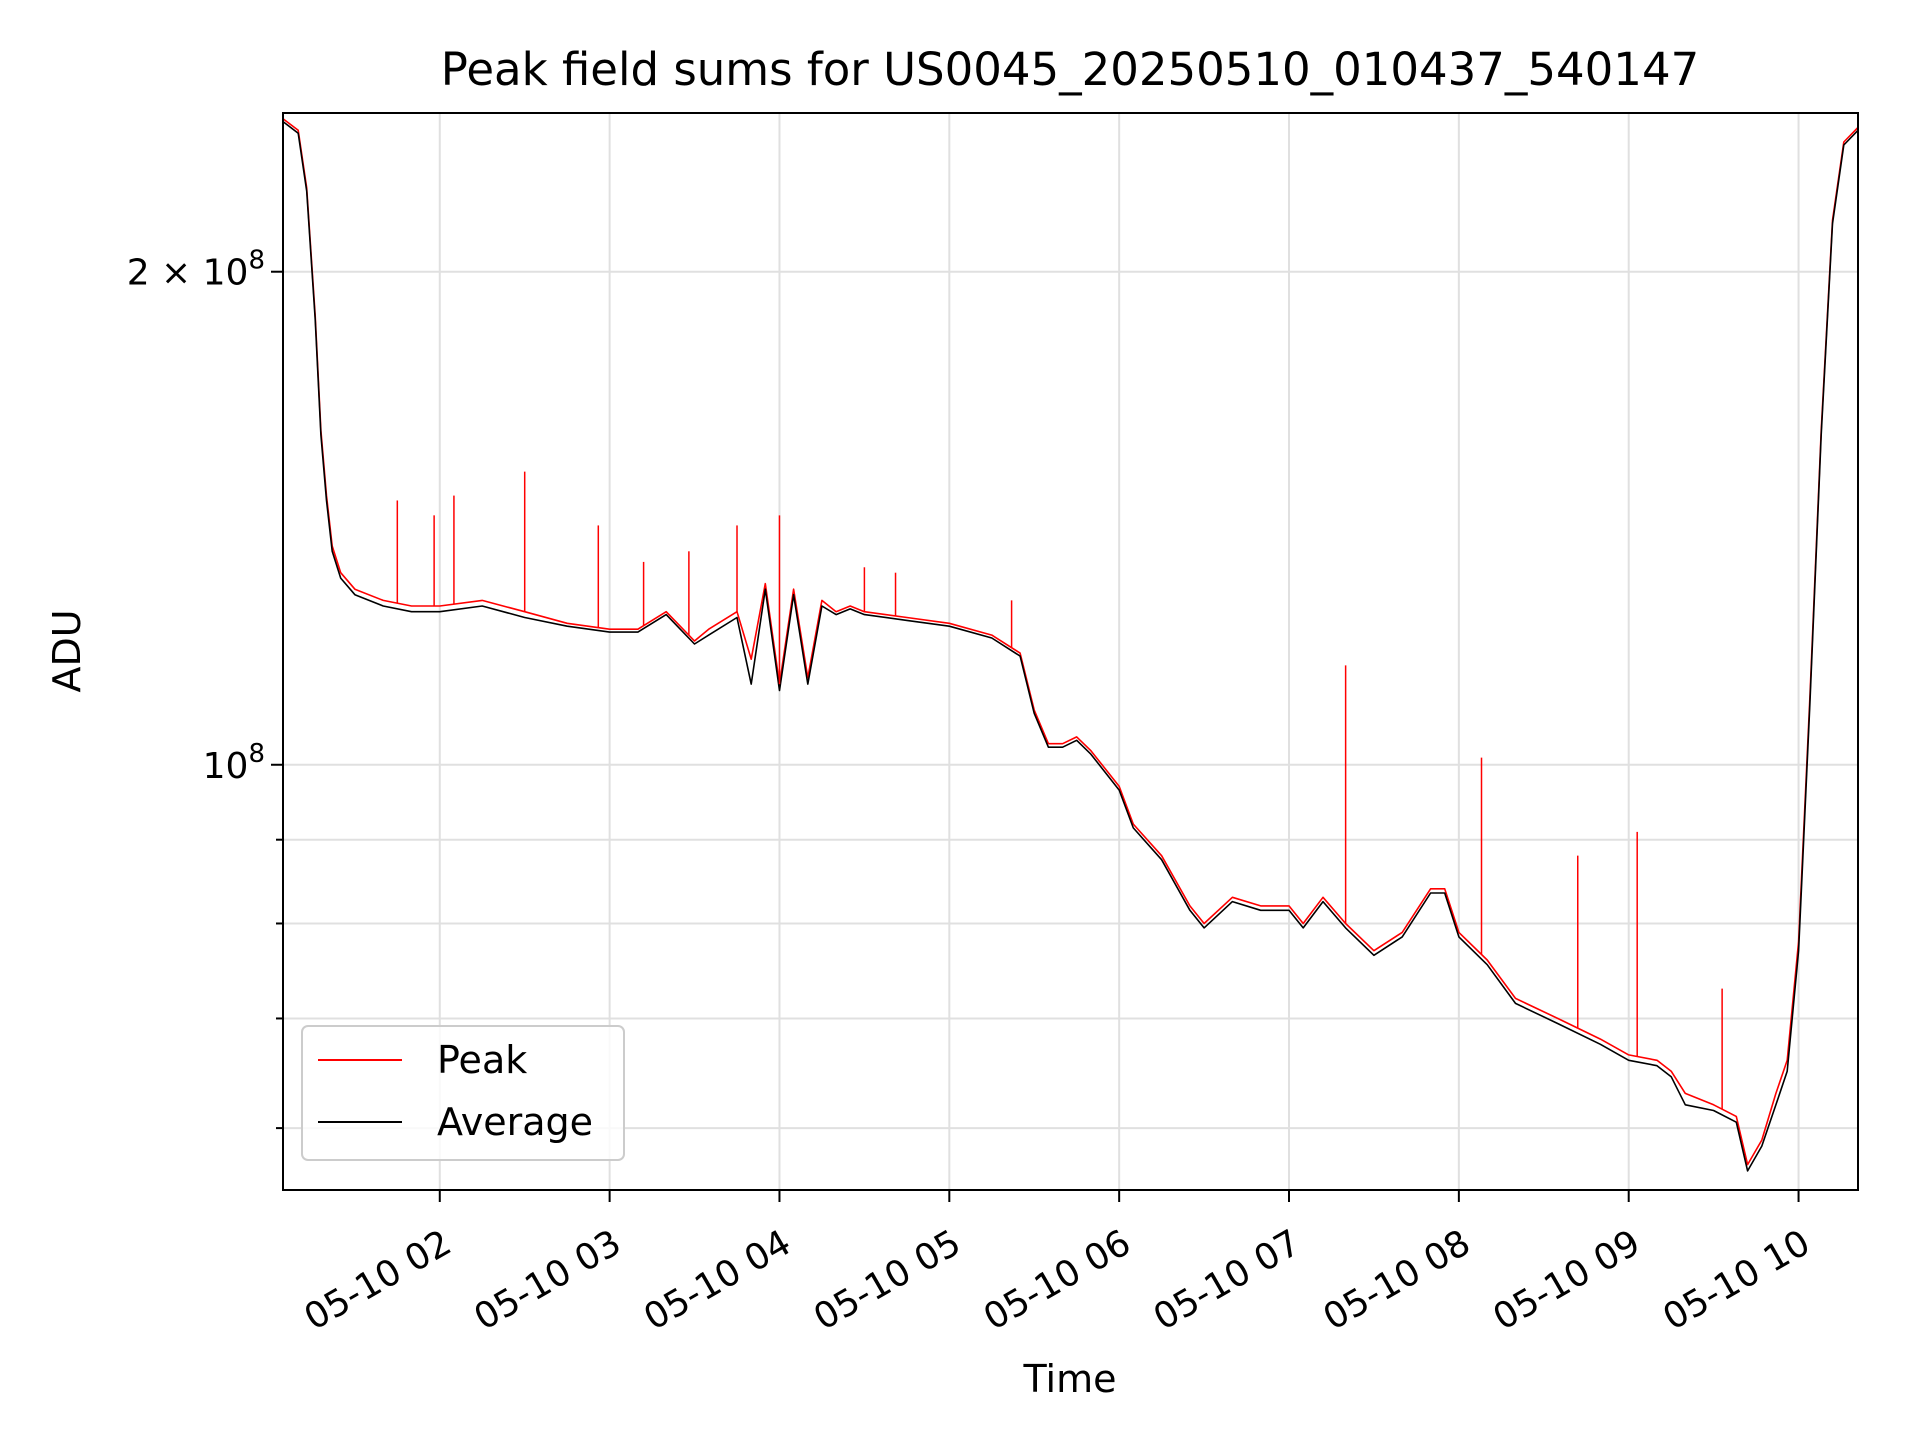 The height and width of the screenshot is (1440, 1920). I want to click on legend-label-average: Average, so click(515, 1122).